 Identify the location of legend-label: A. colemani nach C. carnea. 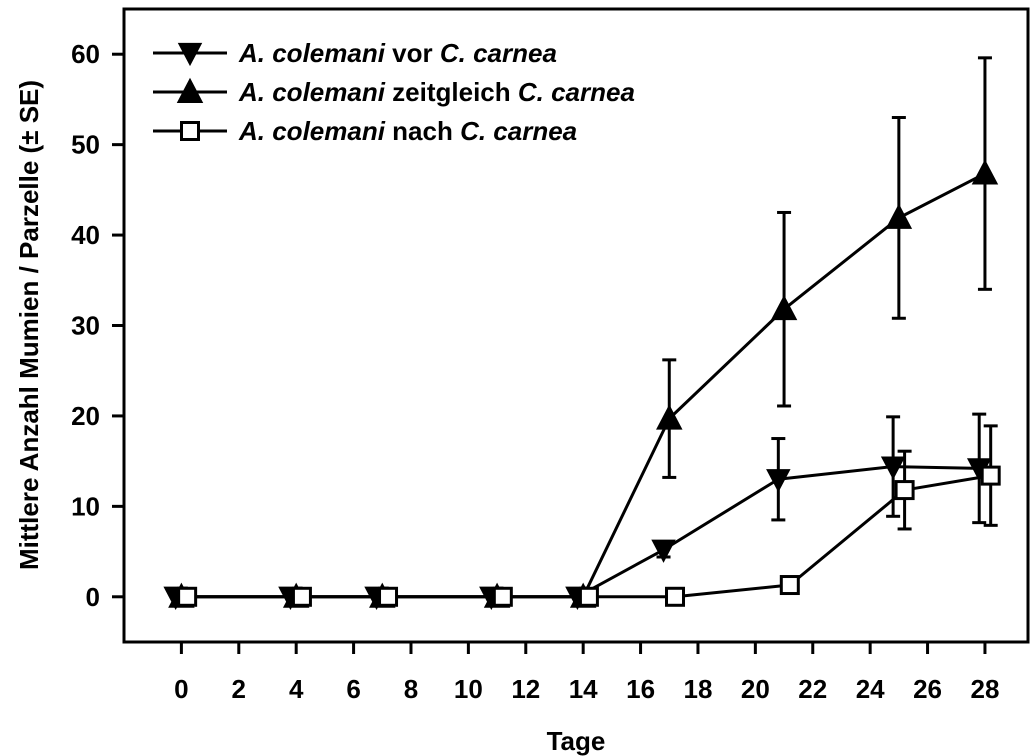
(407, 131).